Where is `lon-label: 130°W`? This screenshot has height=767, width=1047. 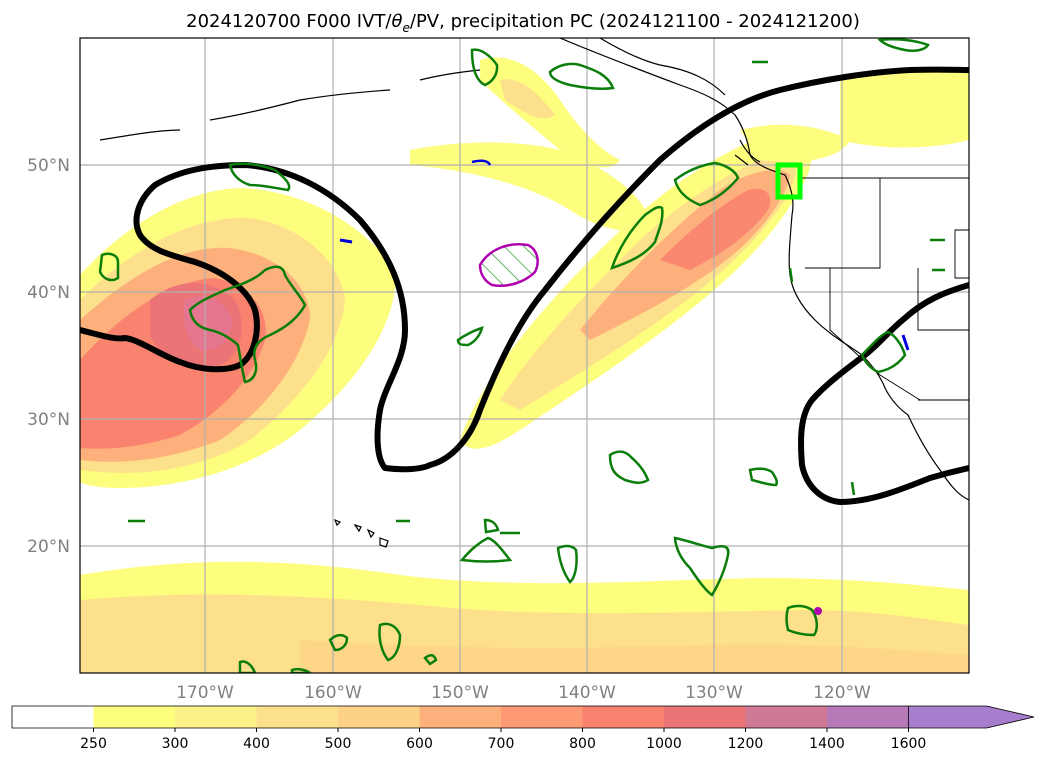
lon-label: 130°W is located at coordinates (714, 693).